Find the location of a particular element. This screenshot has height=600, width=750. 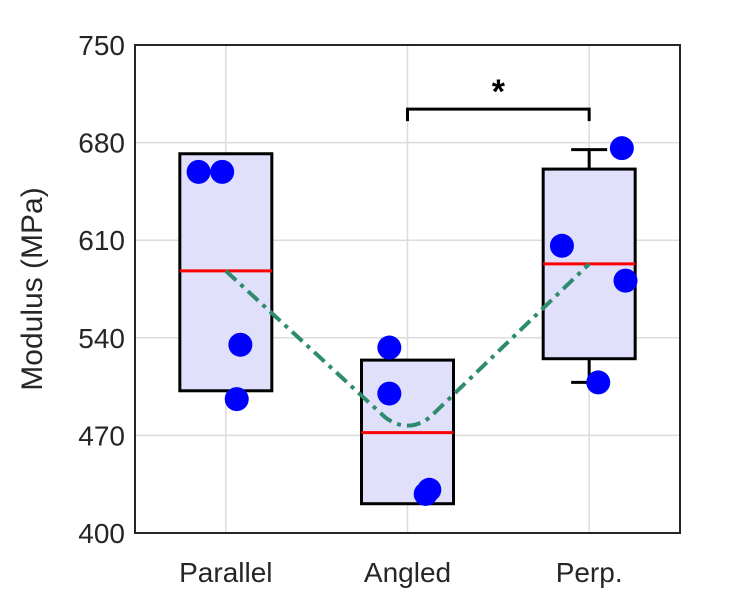

y-tick-label: 680 is located at coordinates (101, 143).